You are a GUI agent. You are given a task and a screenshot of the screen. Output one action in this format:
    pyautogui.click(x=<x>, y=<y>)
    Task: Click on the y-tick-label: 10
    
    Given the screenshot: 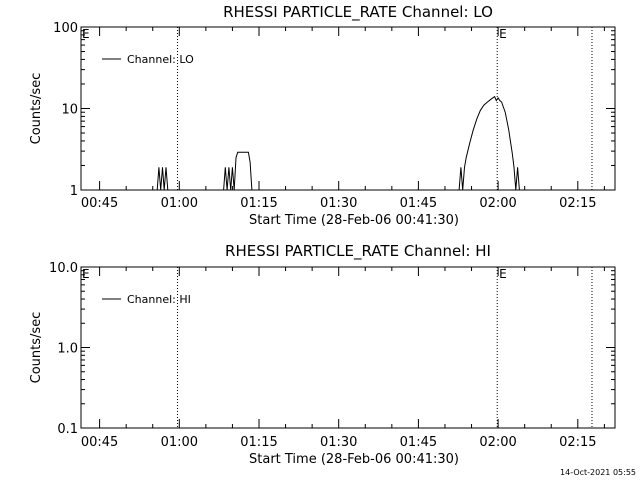 What is the action you would take?
    pyautogui.click(x=69, y=110)
    